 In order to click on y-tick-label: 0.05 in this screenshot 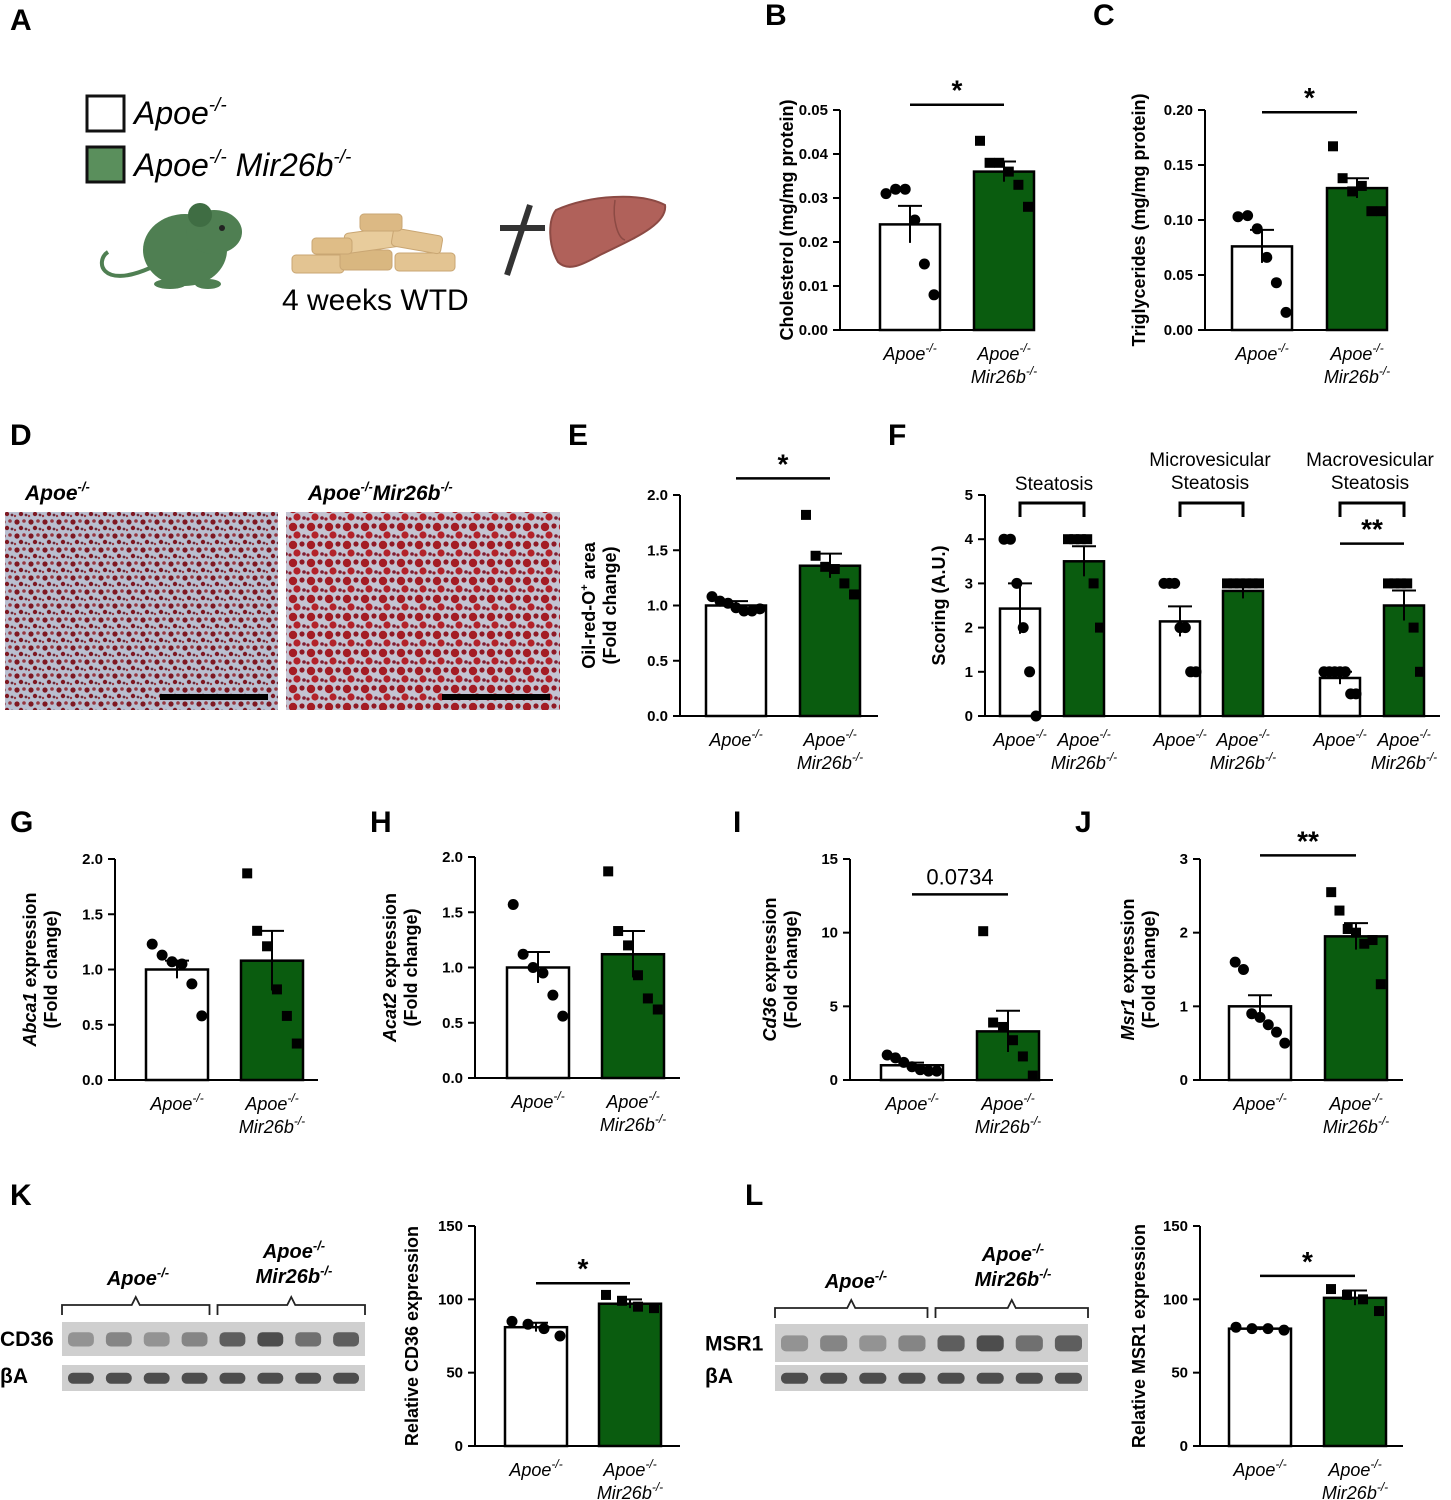, I will do `click(1178, 275)`.